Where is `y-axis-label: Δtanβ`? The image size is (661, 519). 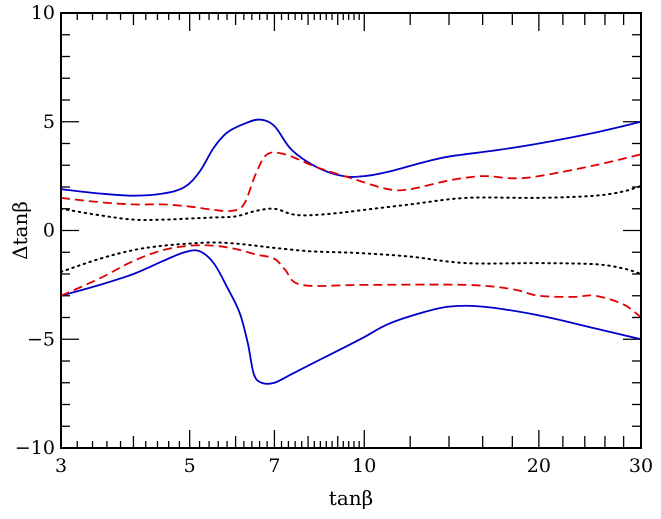
y-axis-label: Δtanβ is located at coordinates (20, 230).